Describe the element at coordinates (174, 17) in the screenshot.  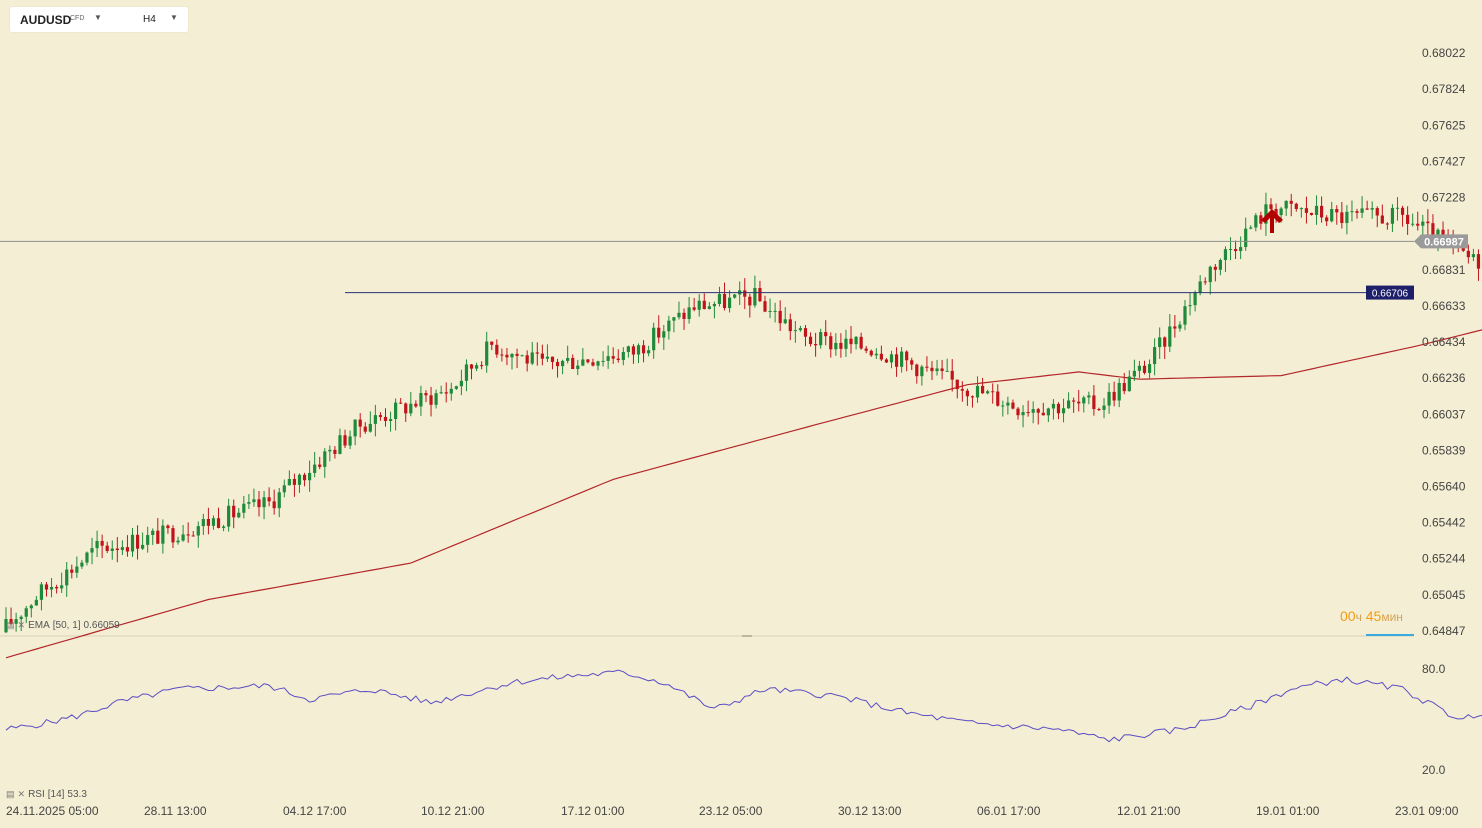
I see `timeframe-chevron-down-icon: ▼` at that location.